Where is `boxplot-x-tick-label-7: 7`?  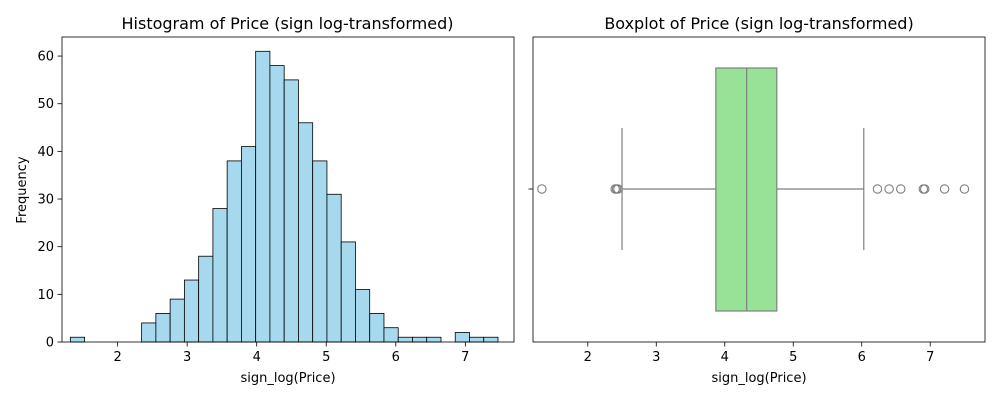
boxplot-x-tick-label-7: 7 is located at coordinates (930, 357).